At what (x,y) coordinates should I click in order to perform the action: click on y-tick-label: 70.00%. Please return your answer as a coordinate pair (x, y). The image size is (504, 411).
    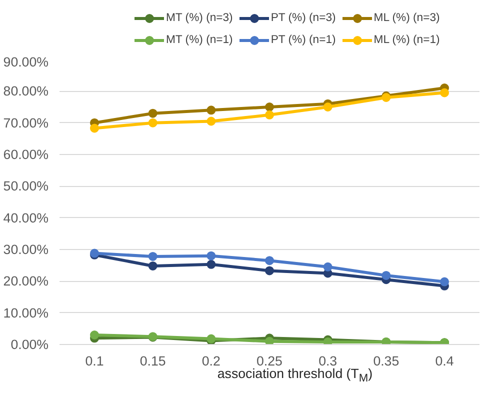
    Looking at the image, I should click on (26, 122).